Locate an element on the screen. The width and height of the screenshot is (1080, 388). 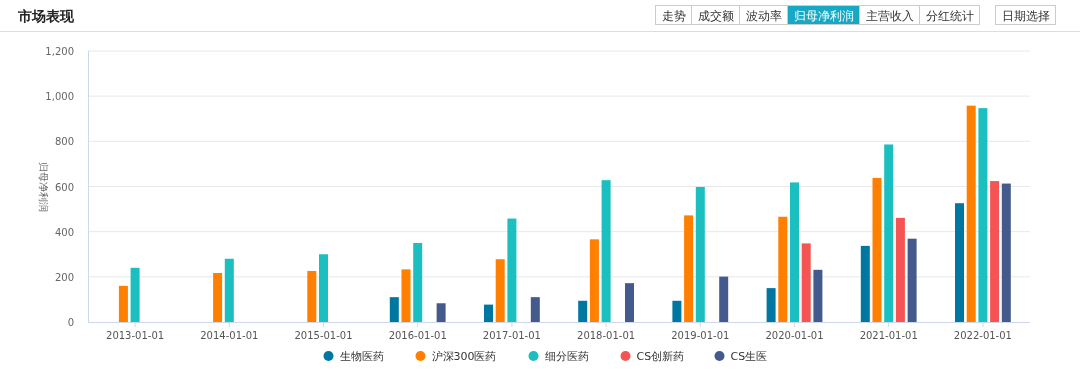
y-tick-label: 1,200 is located at coordinates (59, 51).